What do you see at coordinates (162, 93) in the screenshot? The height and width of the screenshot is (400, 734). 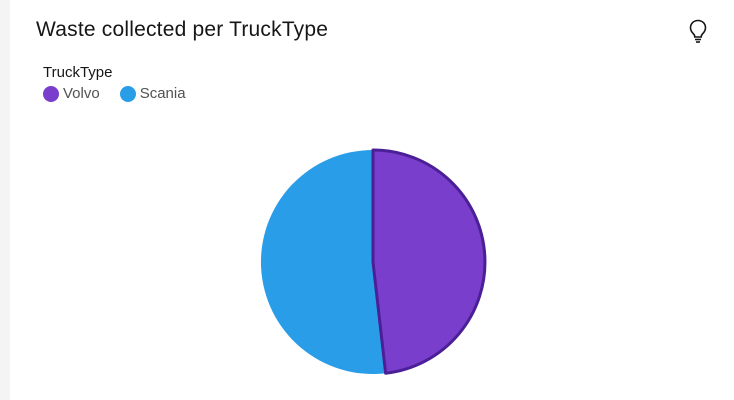 I see `legend-label-scania: Scania` at bounding box center [162, 93].